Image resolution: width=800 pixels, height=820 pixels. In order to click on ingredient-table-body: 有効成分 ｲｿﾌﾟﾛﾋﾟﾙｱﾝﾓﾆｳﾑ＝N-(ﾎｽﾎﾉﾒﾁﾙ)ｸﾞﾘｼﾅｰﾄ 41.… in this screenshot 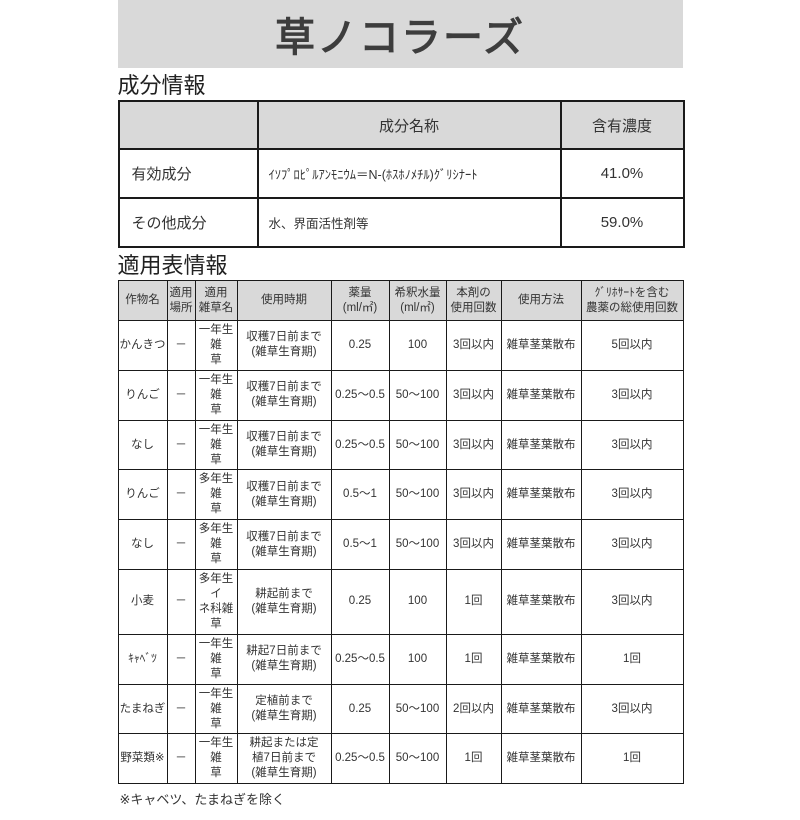, I will do `click(401, 198)`.